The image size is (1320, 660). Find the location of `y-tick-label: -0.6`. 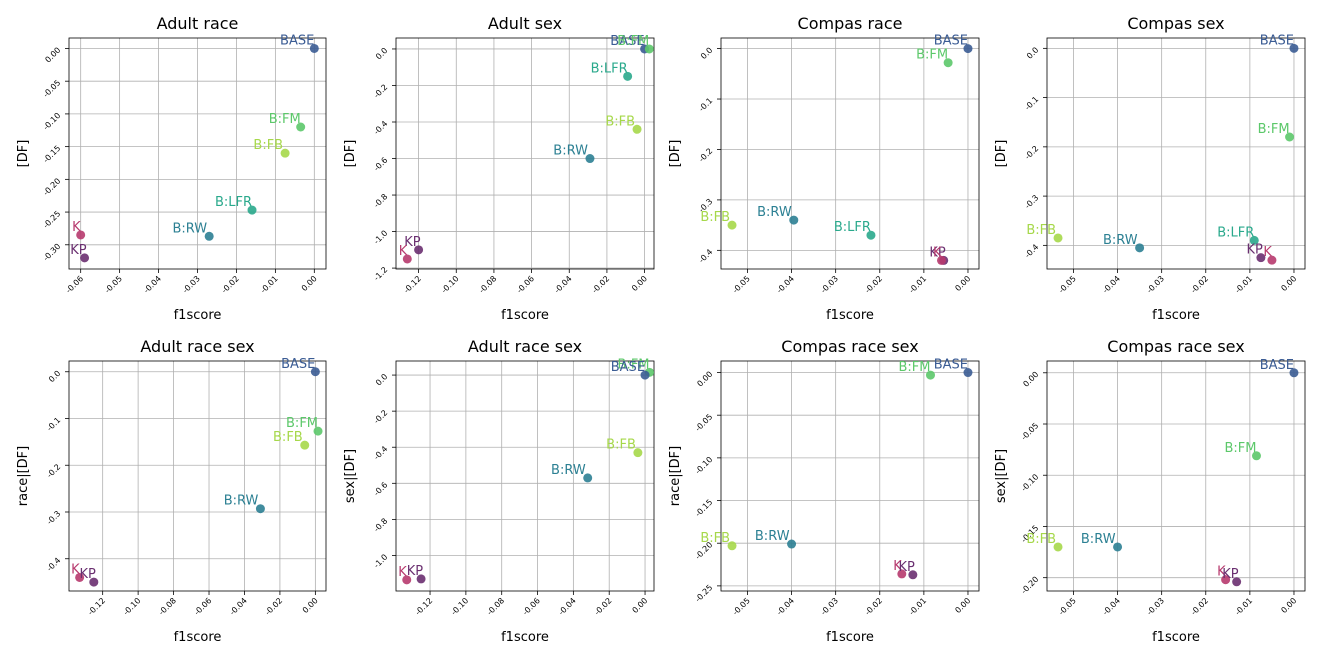

y-tick-label: -0.6 is located at coordinates (380, 488).